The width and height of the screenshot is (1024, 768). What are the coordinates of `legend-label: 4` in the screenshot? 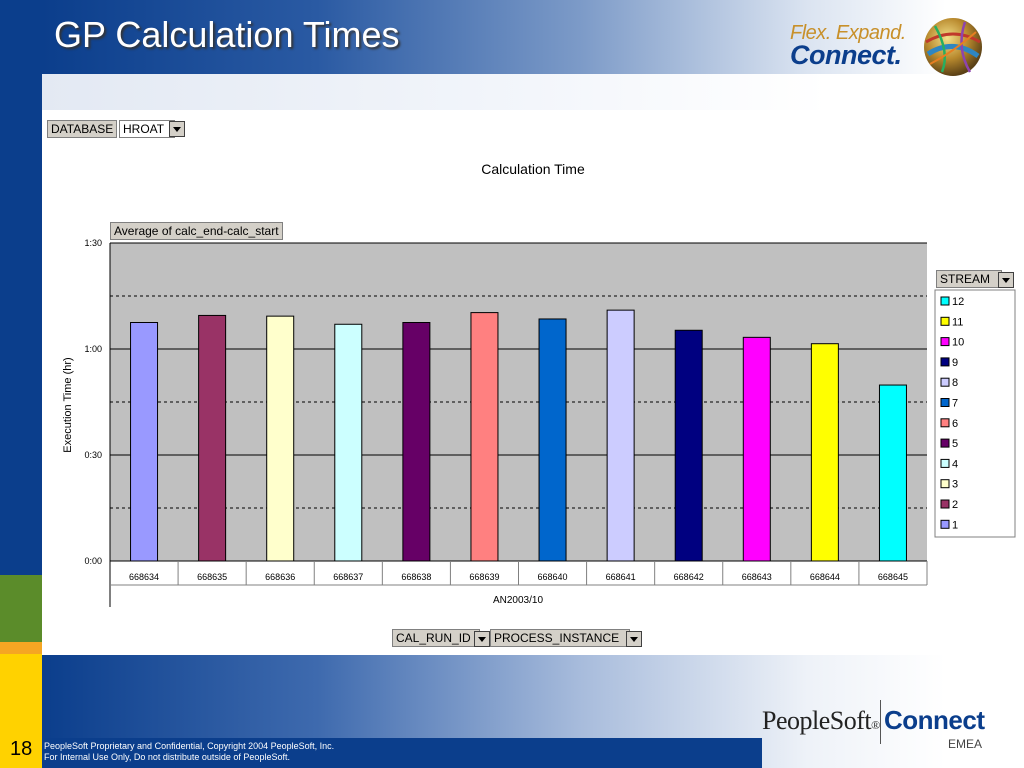 It's located at (955, 464).